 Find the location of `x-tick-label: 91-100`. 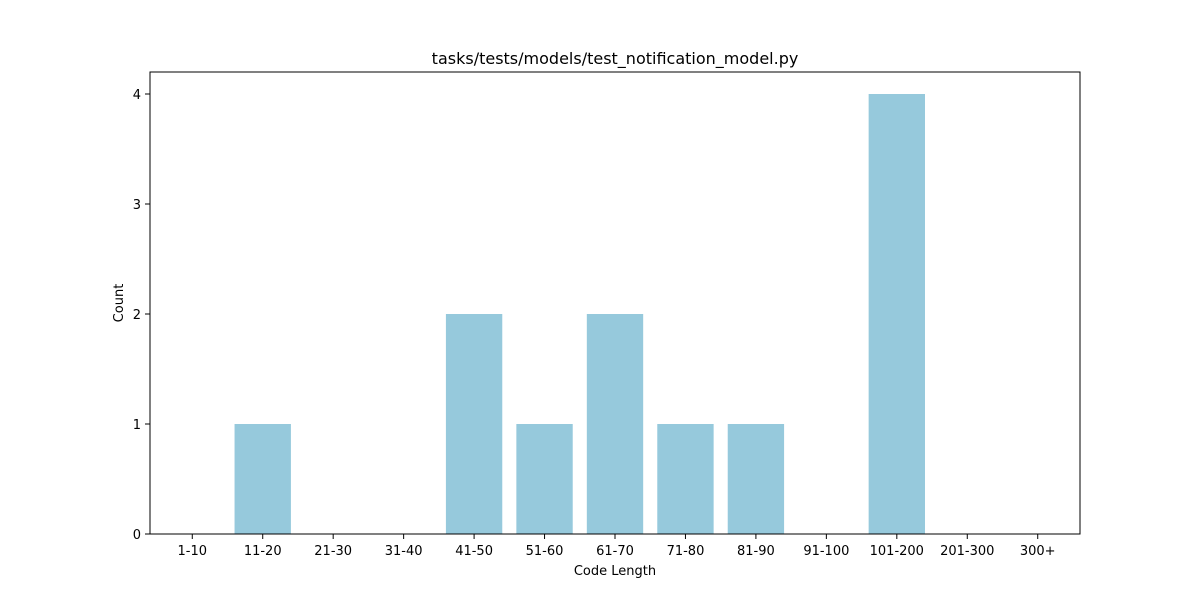

x-tick-label: 91-100 is located at coordinates (826, 551).